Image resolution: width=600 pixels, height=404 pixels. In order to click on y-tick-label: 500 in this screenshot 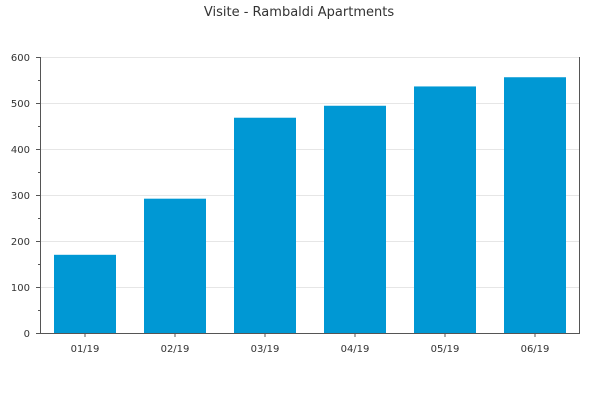, I will do `click(20, 104)`.